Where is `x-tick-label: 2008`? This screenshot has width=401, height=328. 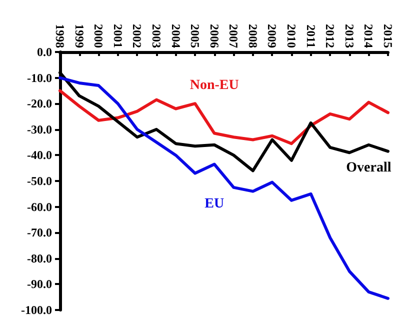 x-tick-label: 2008 is located at coordinates (253, 36).